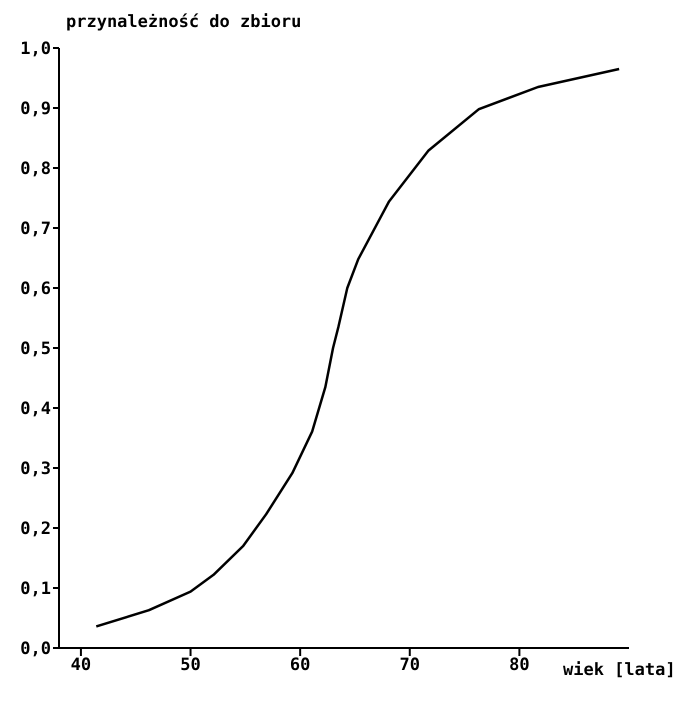 The height and width of the screenshot is (708, 696). Describe the element at coordinates (35, 409) in the screenshot. I see `y-tick-label: 0,4` at that location.